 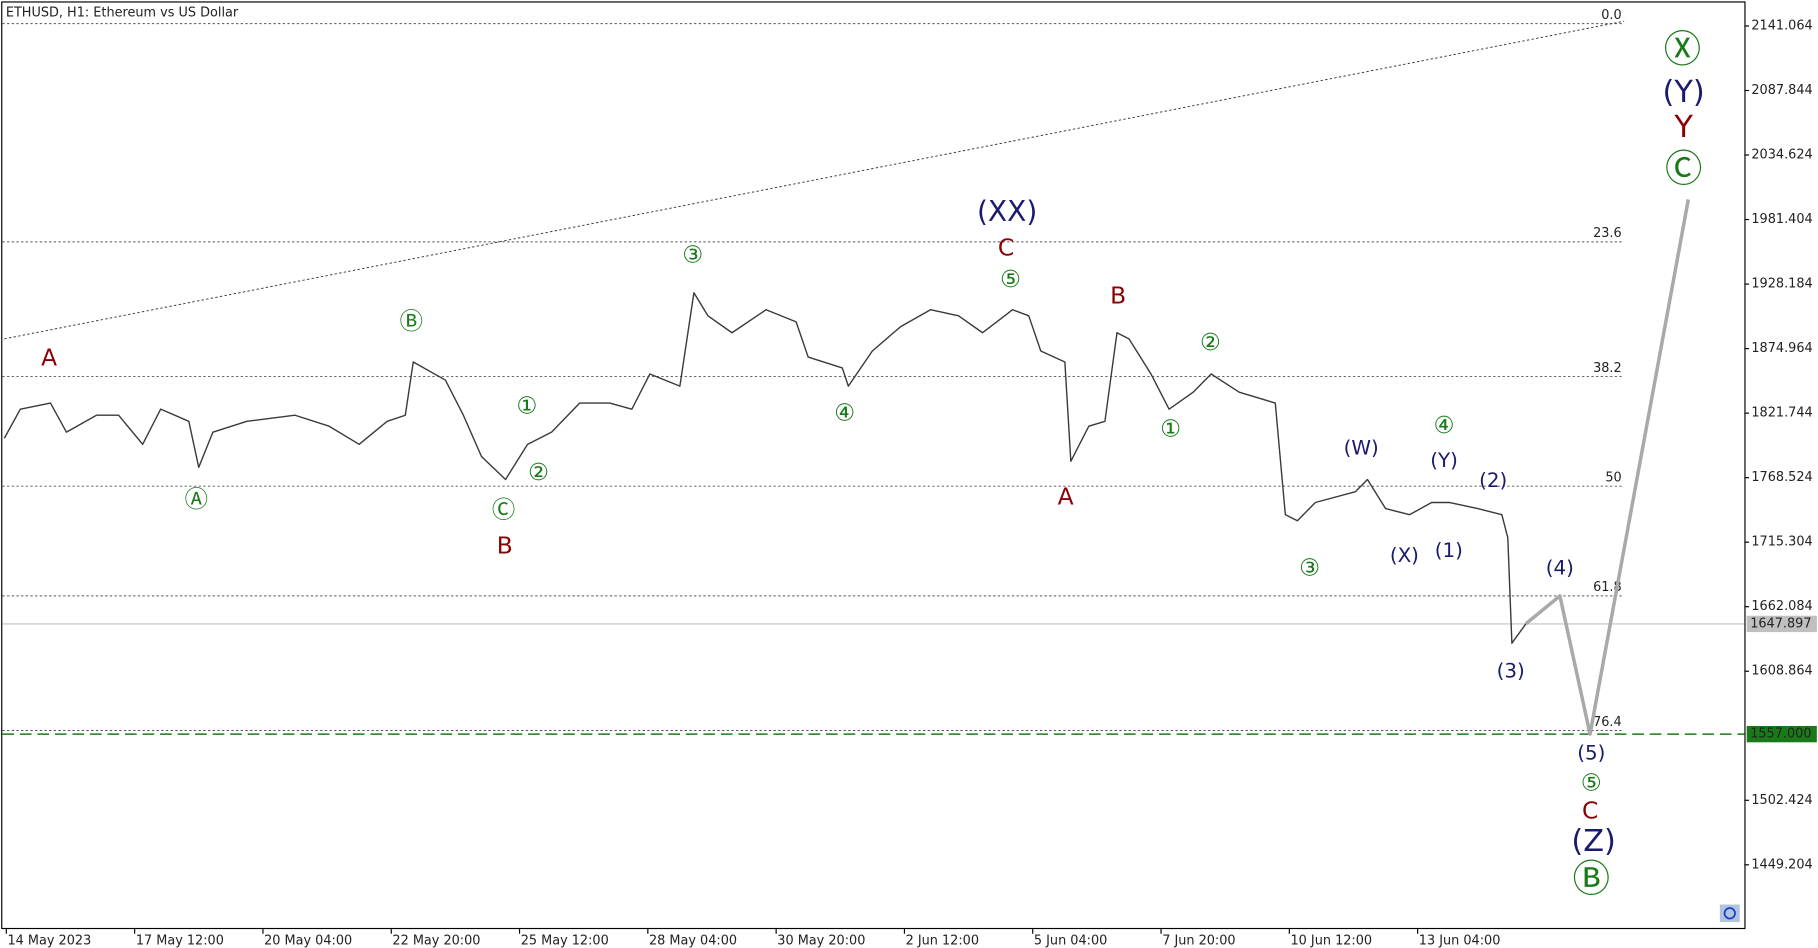 What do you see at coordinates (1781, 219) in the screenshot?
I see `y-tick-label: 1981.404` at bounding box center [1781, 219].